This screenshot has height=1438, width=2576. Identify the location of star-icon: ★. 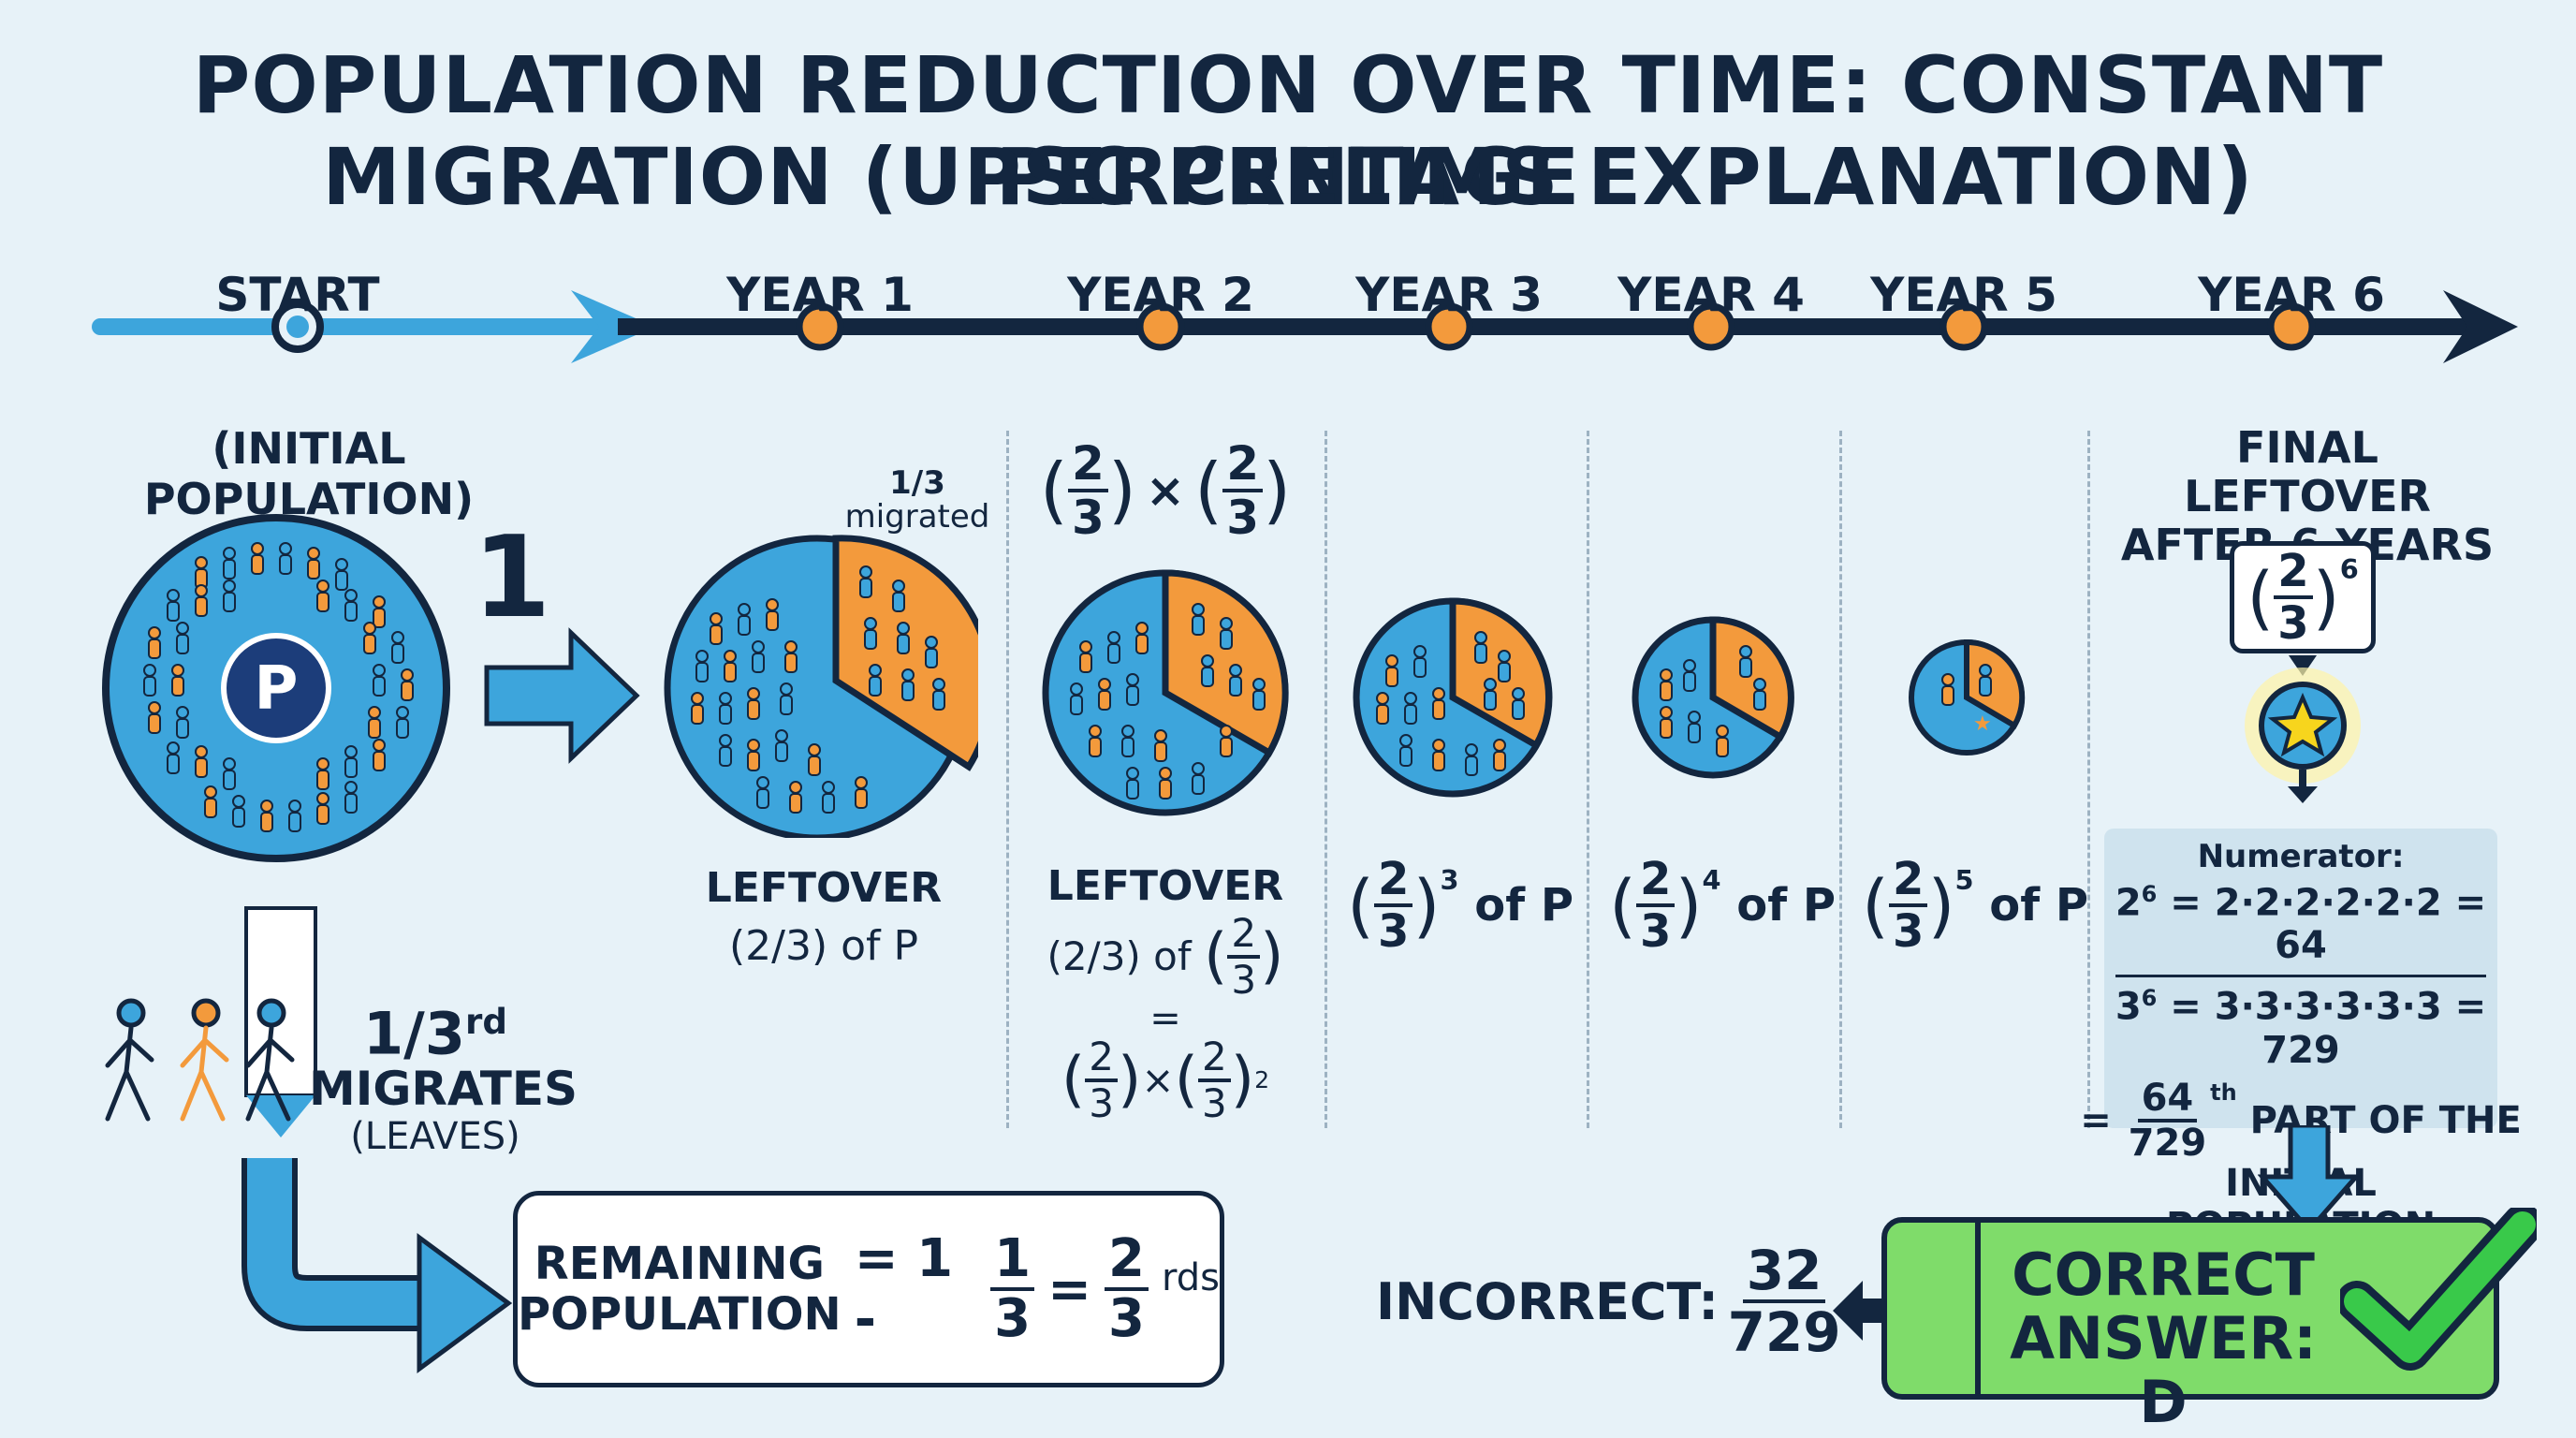
(1982, 724).